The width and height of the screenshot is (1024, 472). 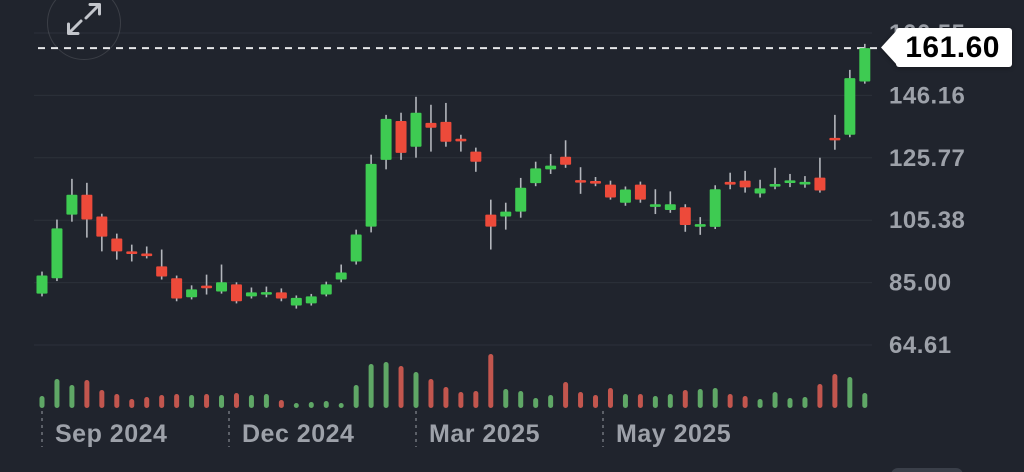 I want to click on y-axis-label: 85.00, so click(x=920, y=283).